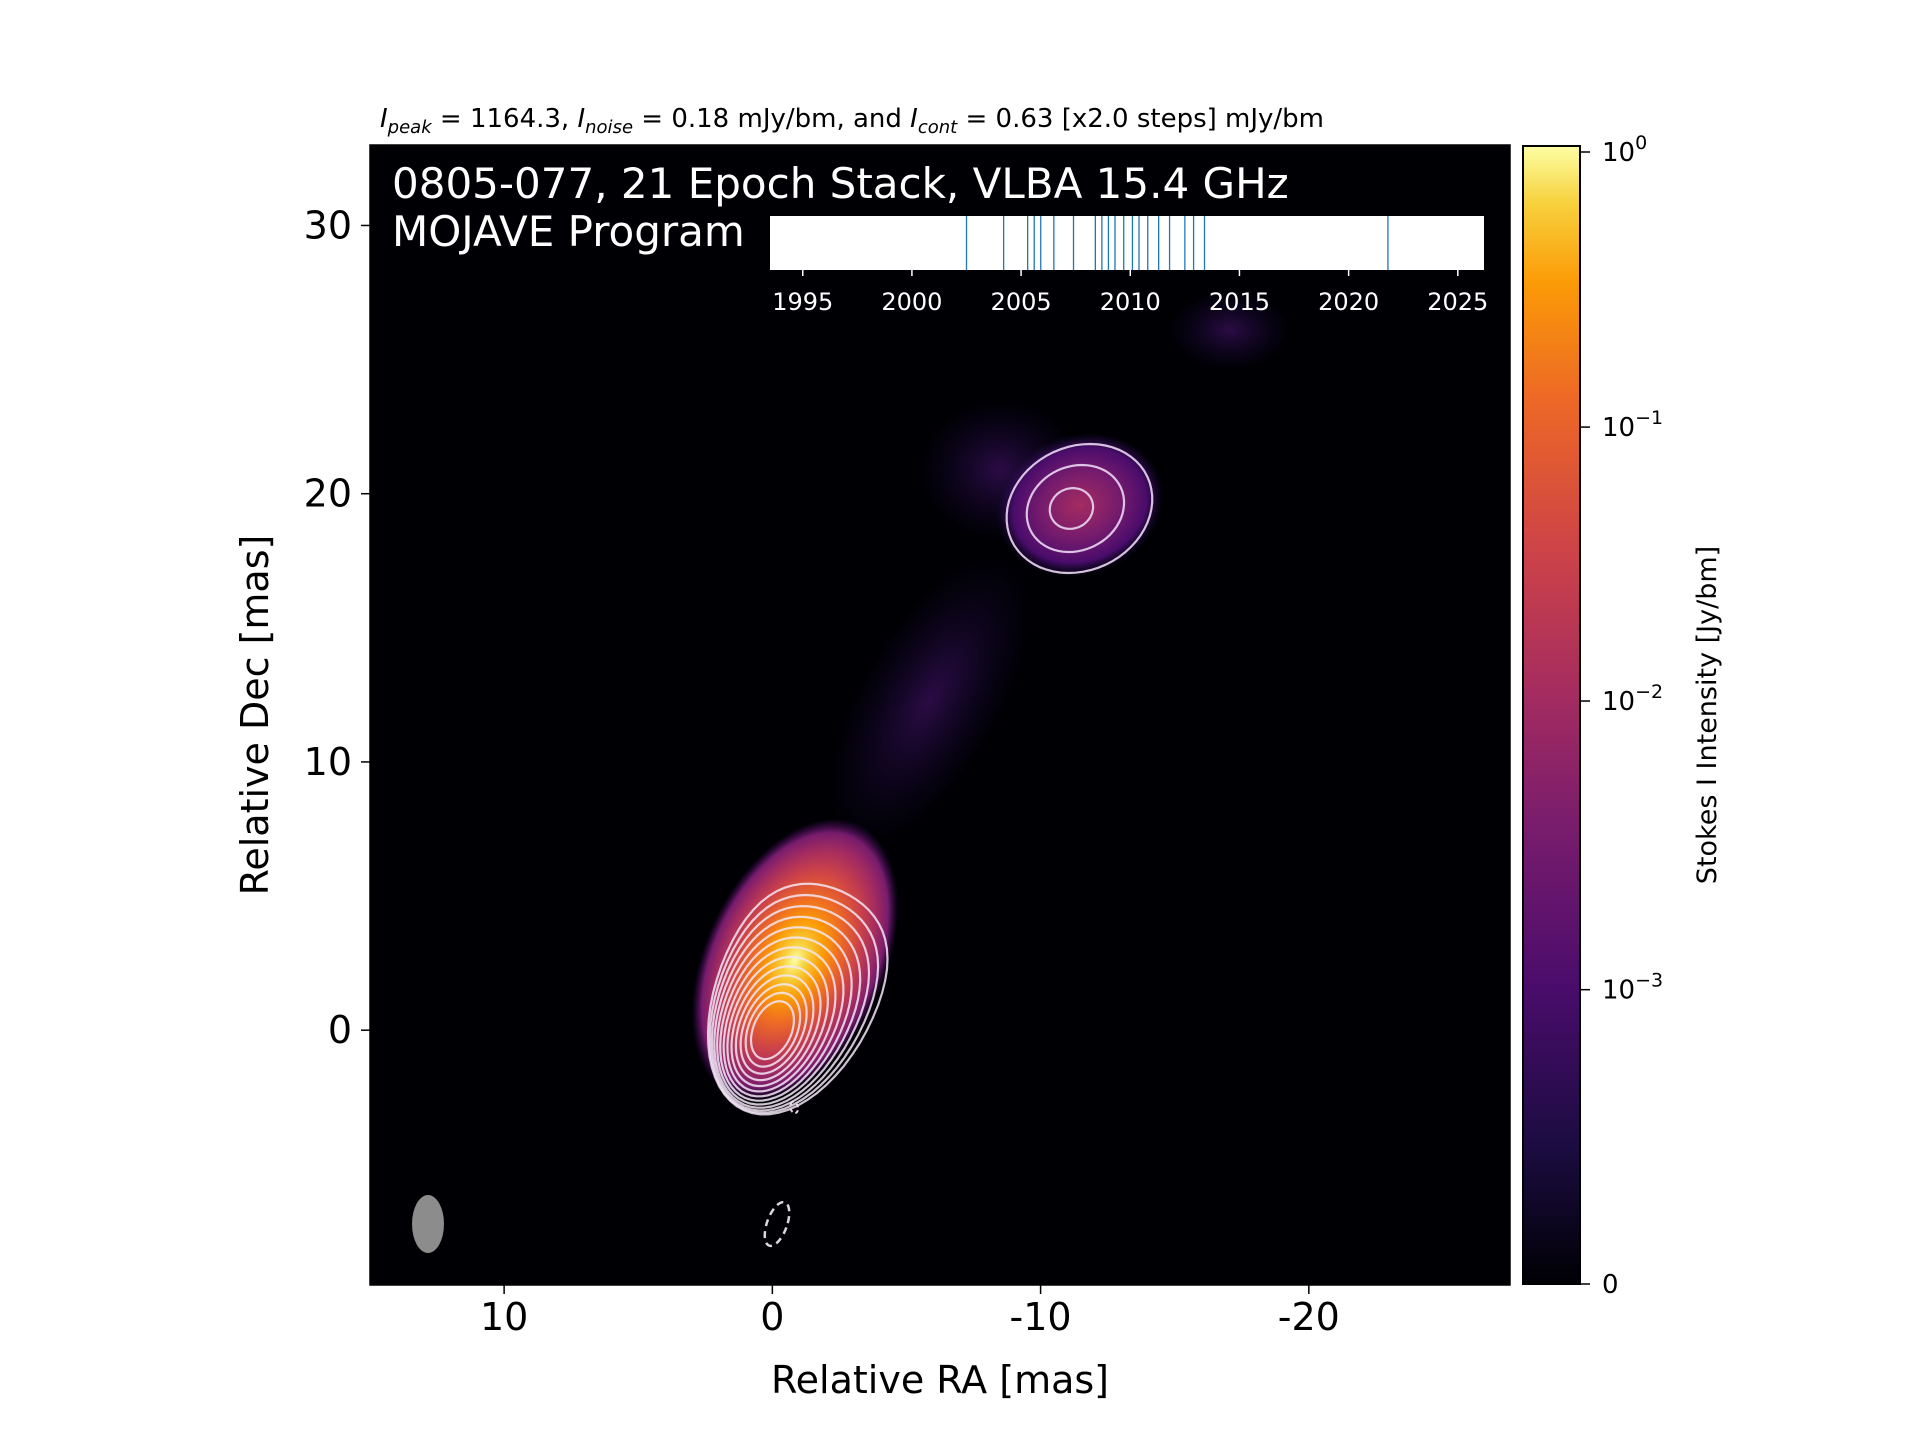 The image size is (1920, 1440). I want to click on i-noise-subscript: noise, so click(609, 127).